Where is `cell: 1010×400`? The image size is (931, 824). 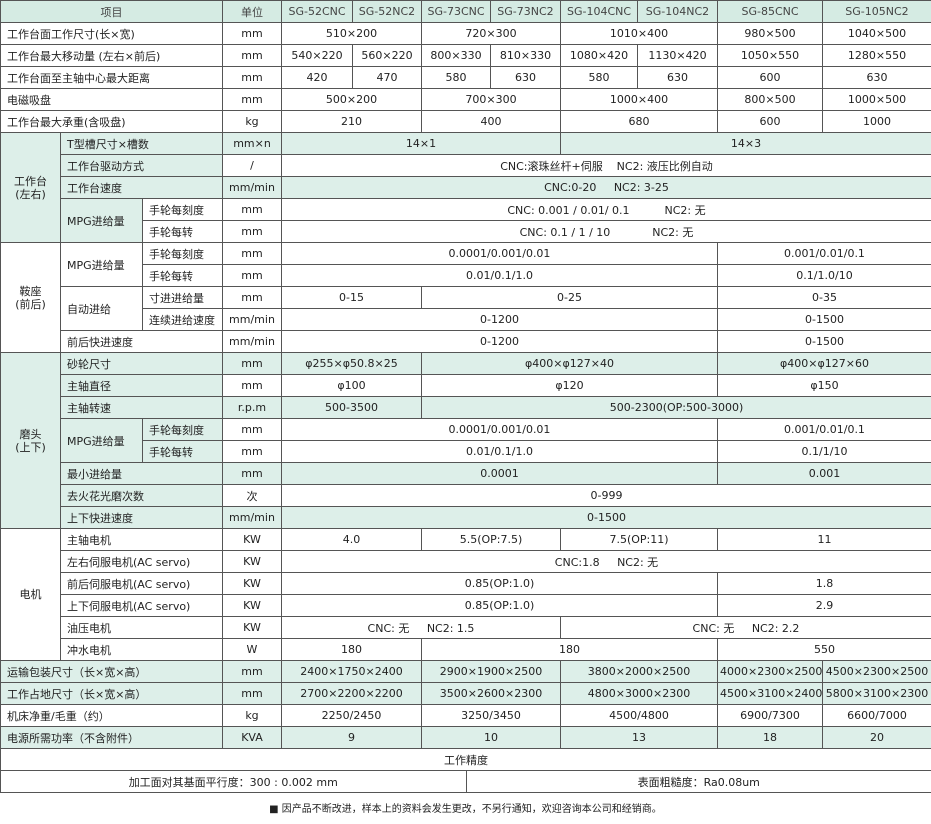
cell: 1010×400 is located at coordinates (639, 33).